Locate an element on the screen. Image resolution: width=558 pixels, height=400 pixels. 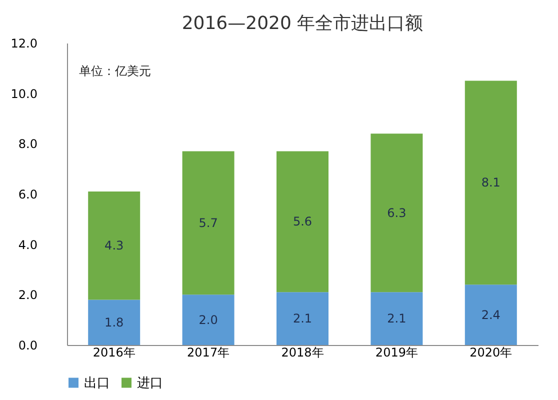
y-tick-label: 12.0 is located at coordinates (24, 43).